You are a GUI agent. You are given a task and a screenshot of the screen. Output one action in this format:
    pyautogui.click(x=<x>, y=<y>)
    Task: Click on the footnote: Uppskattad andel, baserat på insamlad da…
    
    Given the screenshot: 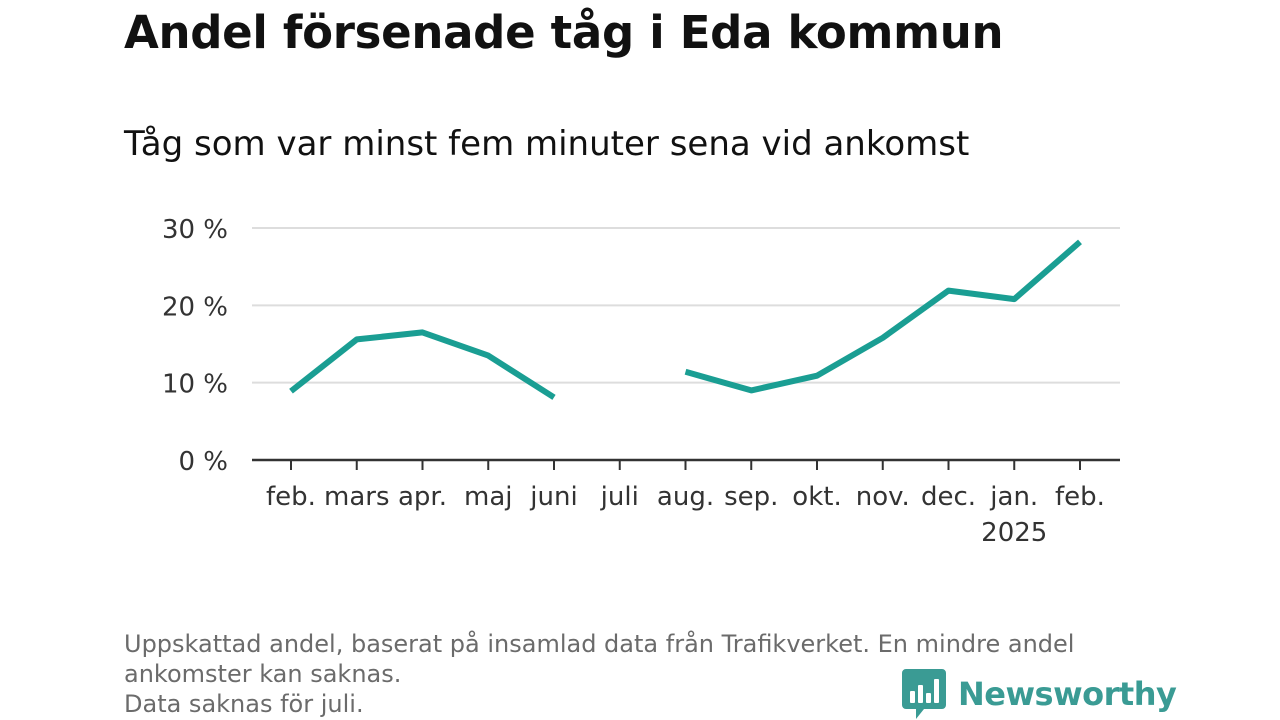 What is the action you would take?
    pyautogui.click(x=599, y=674)
    